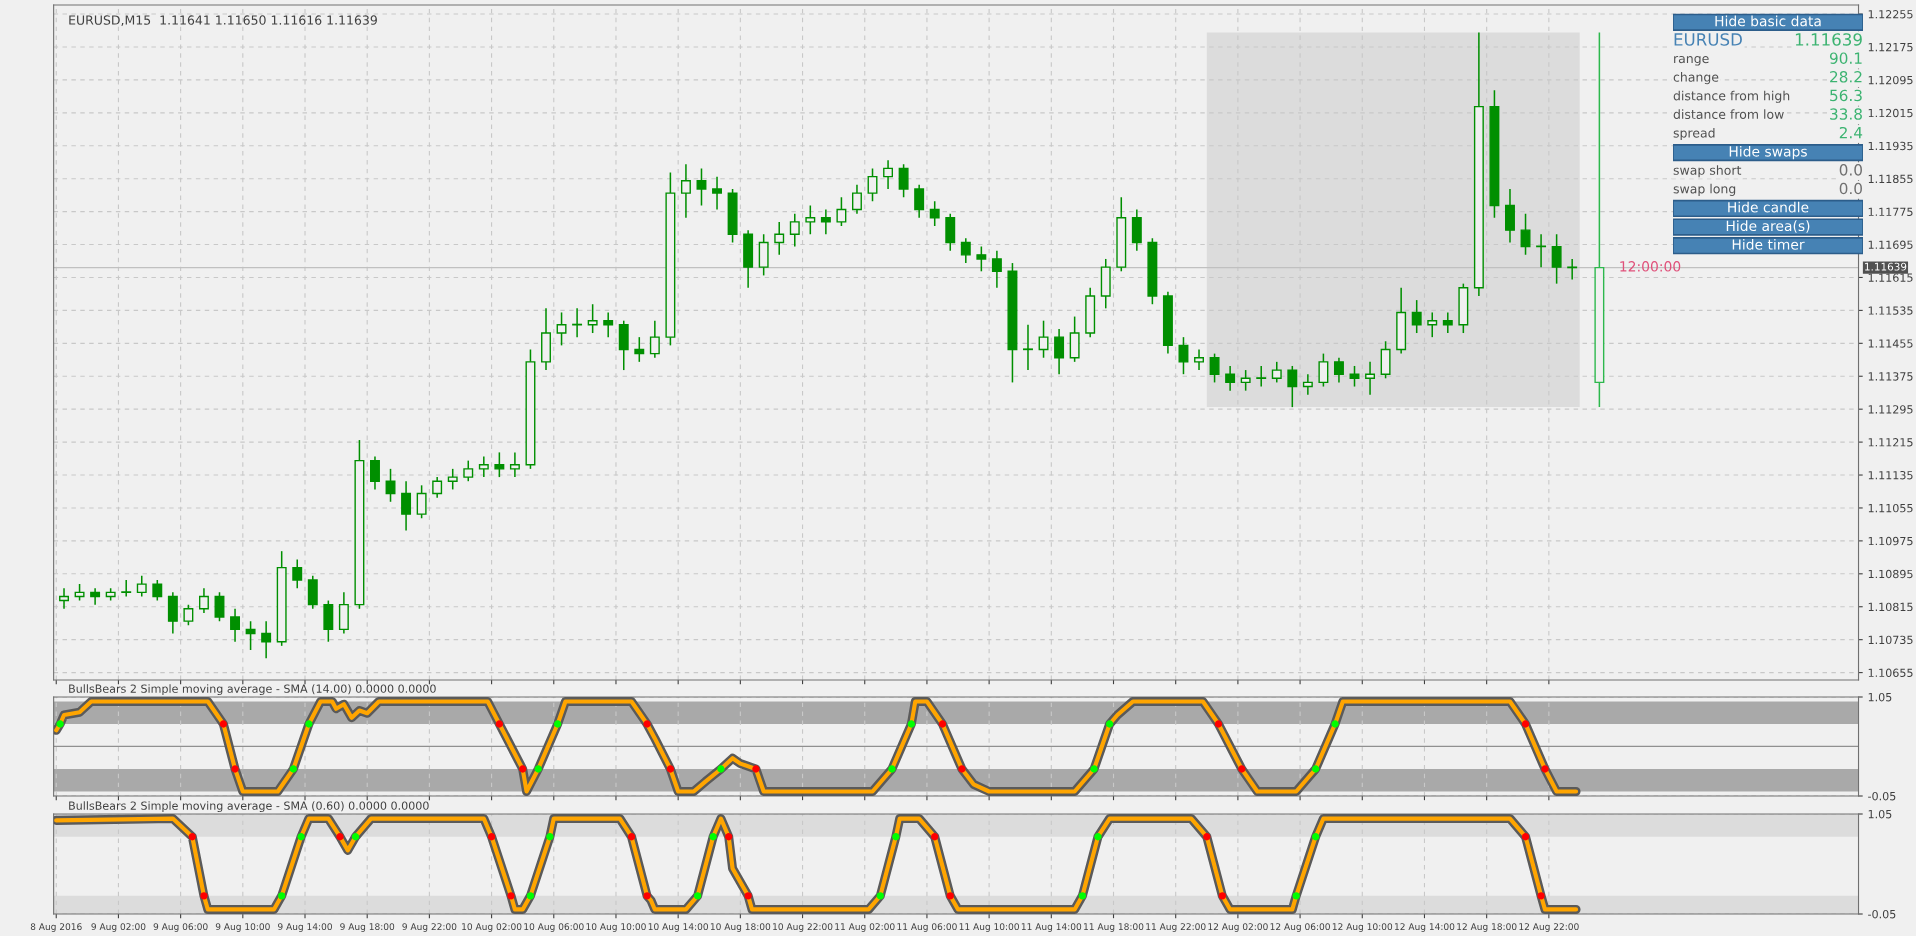  What do you see at coordinates (1768, 226) in the screenshot?
I see `annotation: Hide area(s)` at bounding box center [1768, 226].